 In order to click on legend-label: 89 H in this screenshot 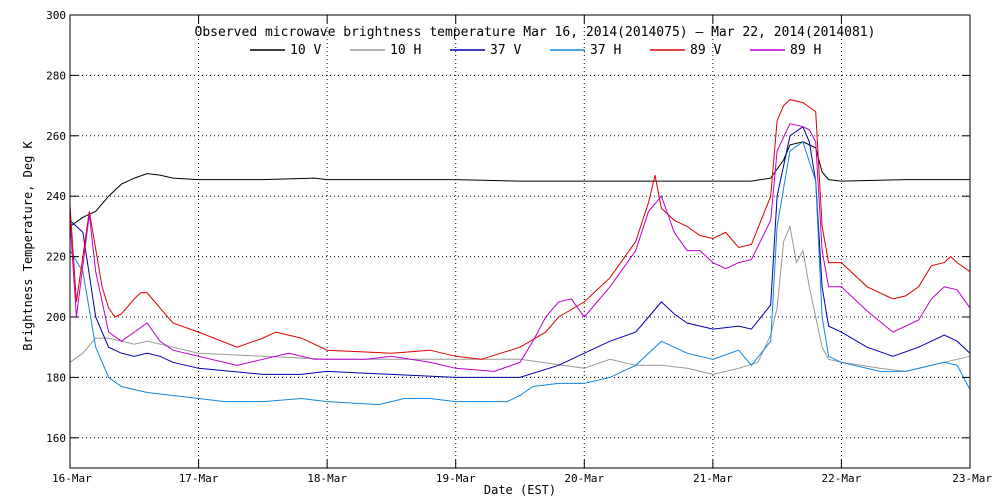, I will do `click(805, 50)`.